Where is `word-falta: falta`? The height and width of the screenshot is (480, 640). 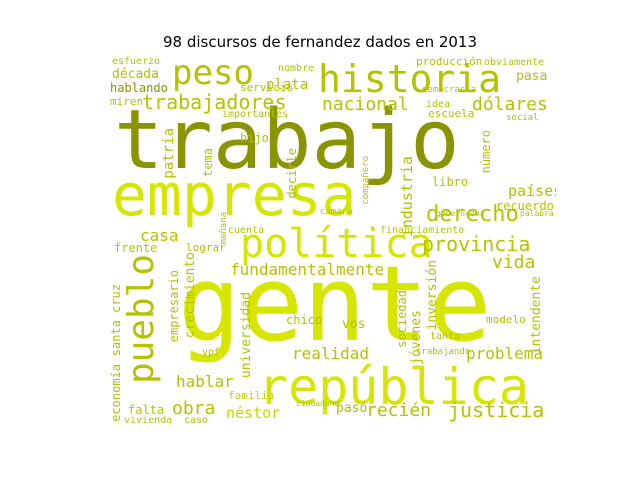 word-falta: falta is located at coordinates (146, 410).